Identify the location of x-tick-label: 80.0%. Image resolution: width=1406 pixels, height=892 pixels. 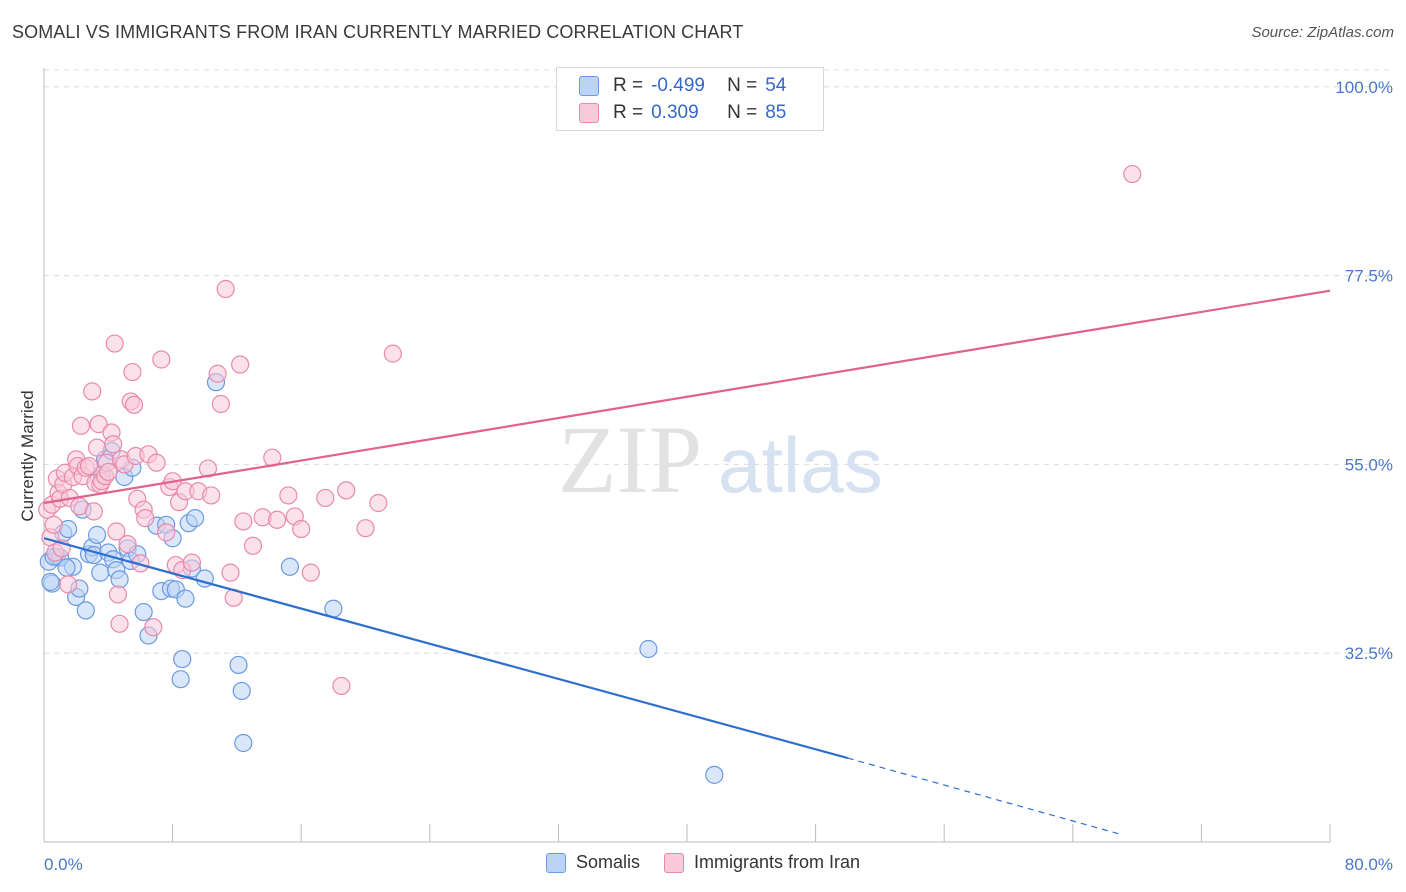
(1369, 864).